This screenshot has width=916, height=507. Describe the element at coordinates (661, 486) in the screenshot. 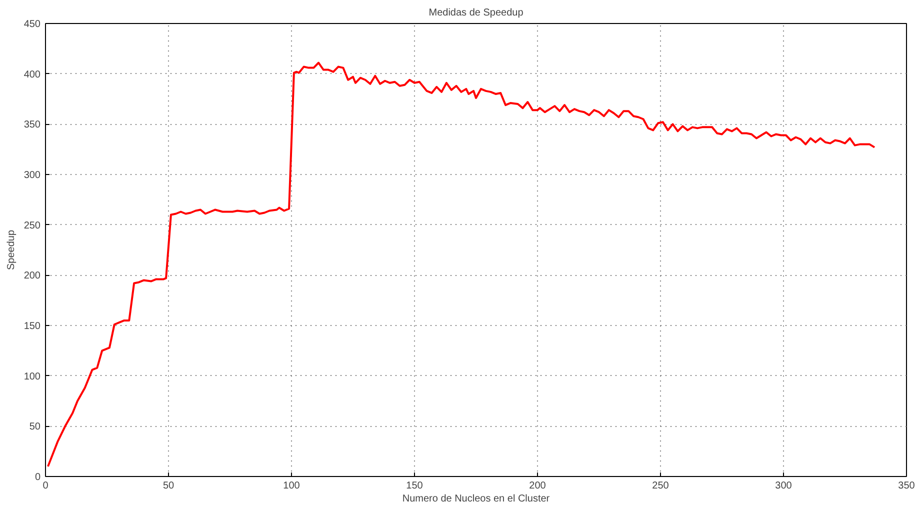

I see `x-tick-label: 250` at that location.